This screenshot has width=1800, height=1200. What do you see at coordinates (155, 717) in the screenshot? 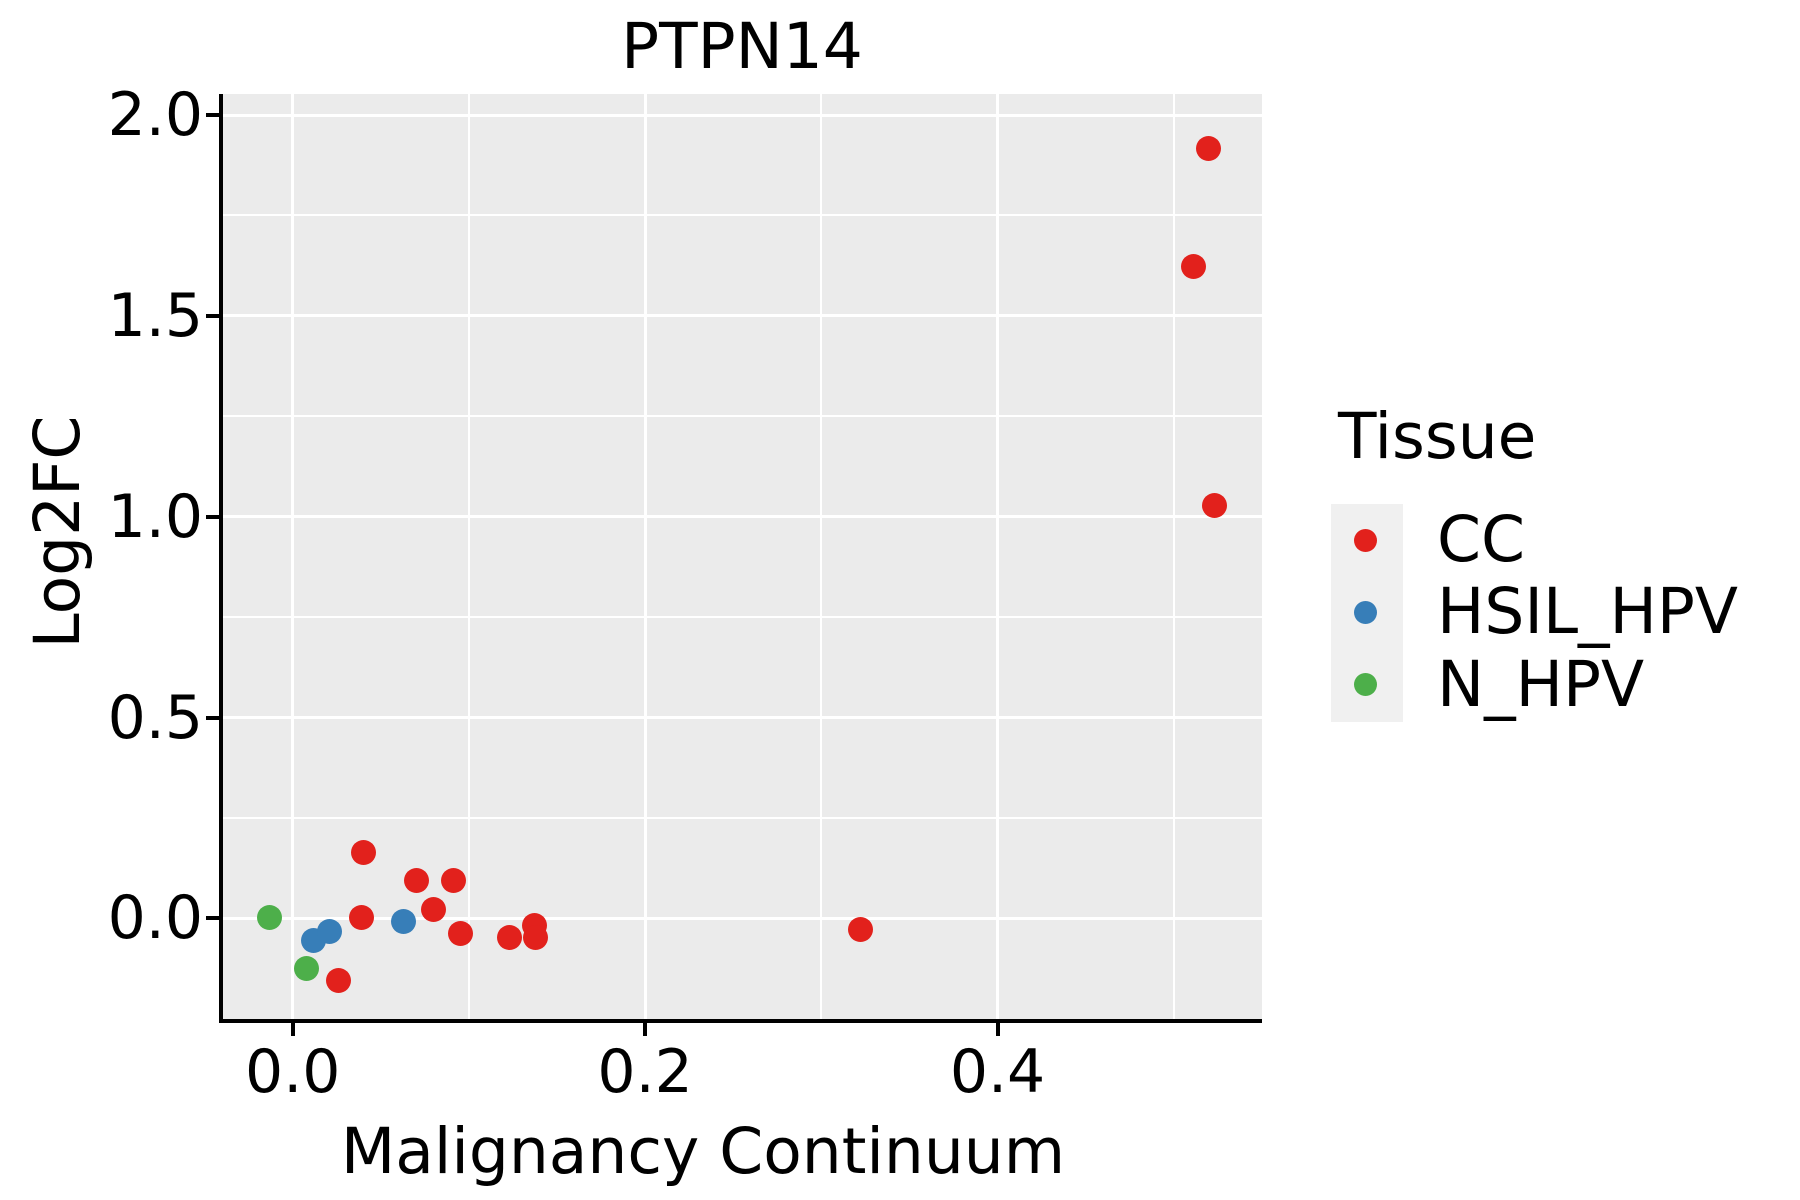
I see `y-tick-label: 0.5` at bounding box center [155, 717].